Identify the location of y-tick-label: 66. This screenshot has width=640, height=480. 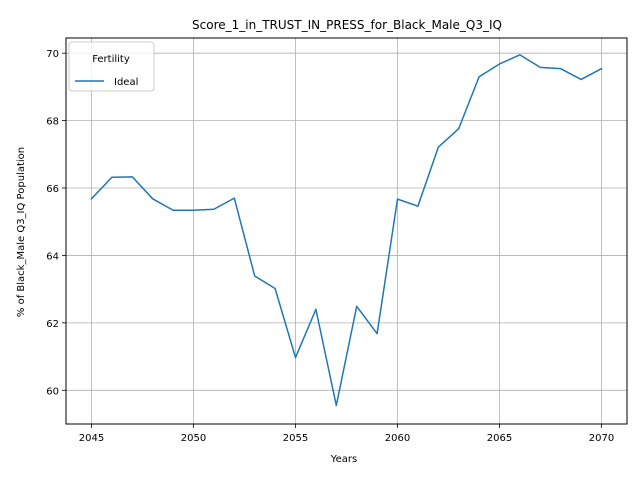
(52, 189).